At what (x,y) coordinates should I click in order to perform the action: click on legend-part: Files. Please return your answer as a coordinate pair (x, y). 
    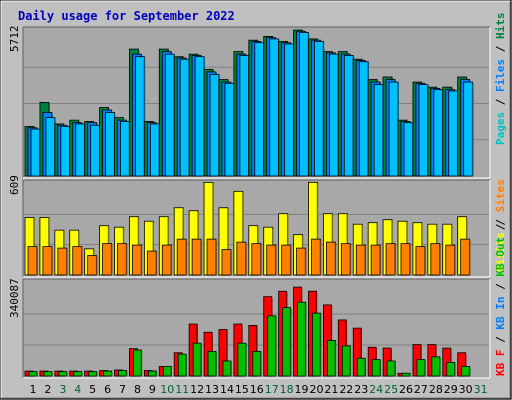
    Looking at the image, I should click on (500, 75).